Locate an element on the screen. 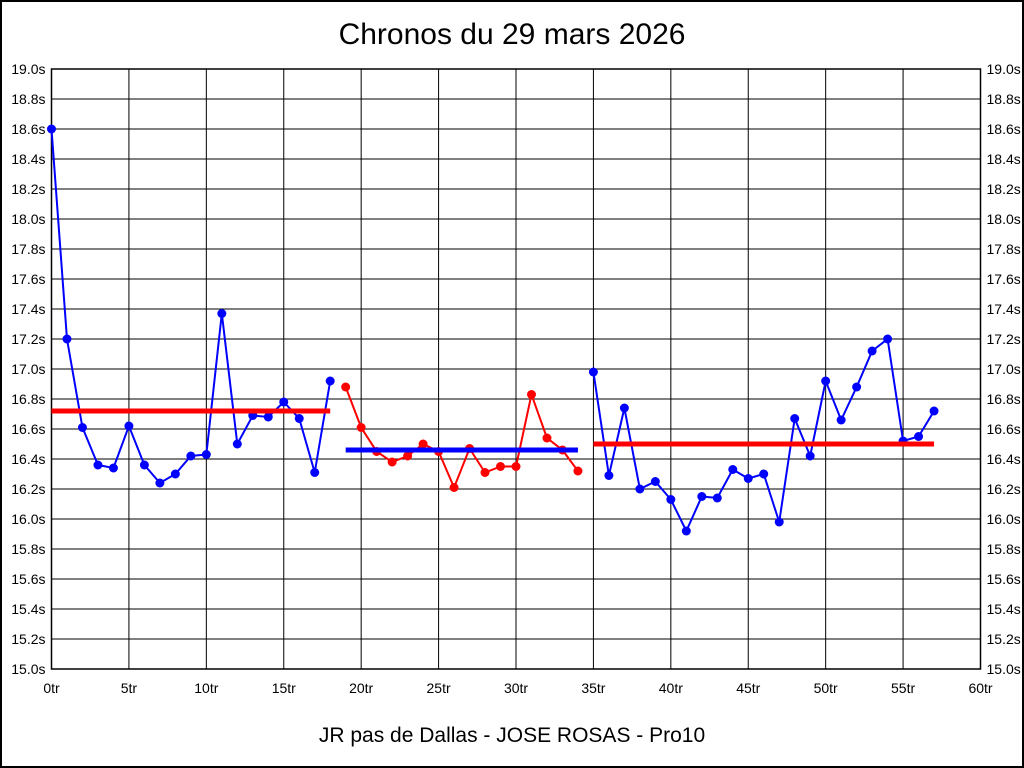  y-tick-label-left: 15.2s is located at coordinates (28, 639).